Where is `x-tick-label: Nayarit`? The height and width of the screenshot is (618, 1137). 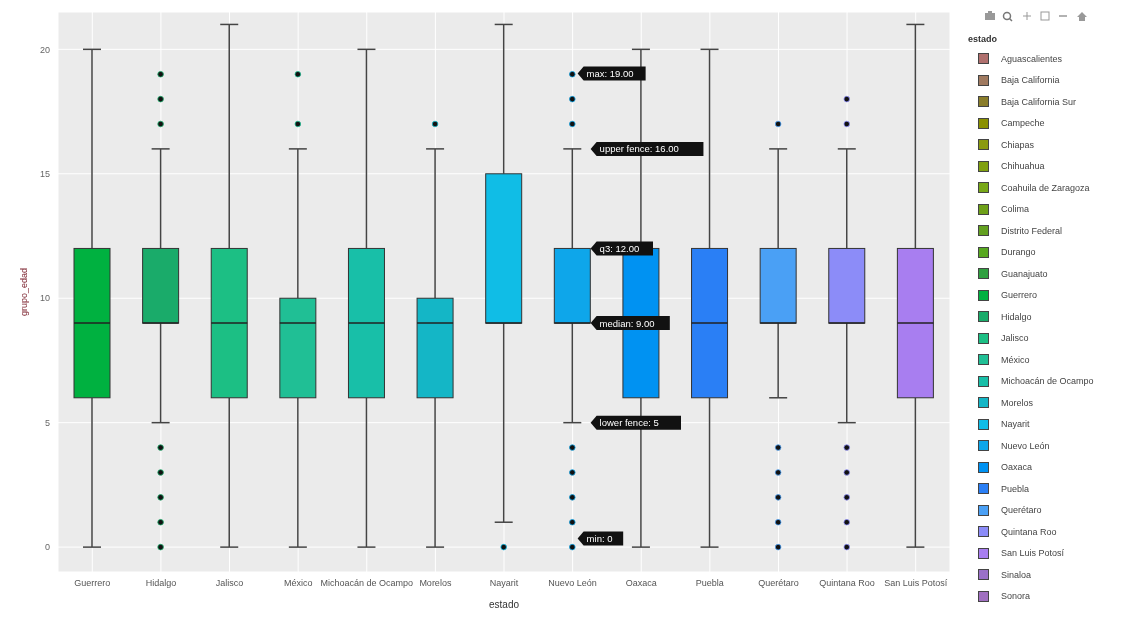
x-tick-label: Nayarit is located at coordinates (504, 583).